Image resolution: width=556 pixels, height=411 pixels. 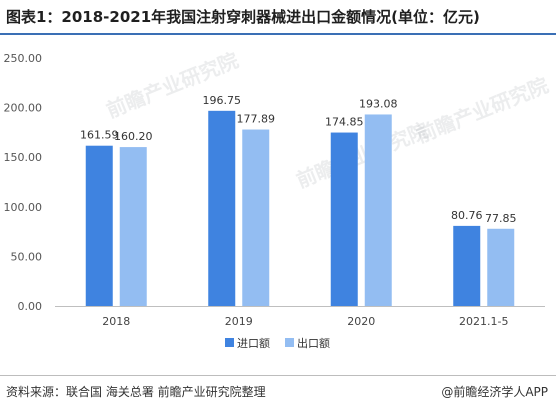 What do you see at coordinates (277, 343) in the screenshot?
I see `legend: 进口额 出口额` at bounding box center [277, 343].